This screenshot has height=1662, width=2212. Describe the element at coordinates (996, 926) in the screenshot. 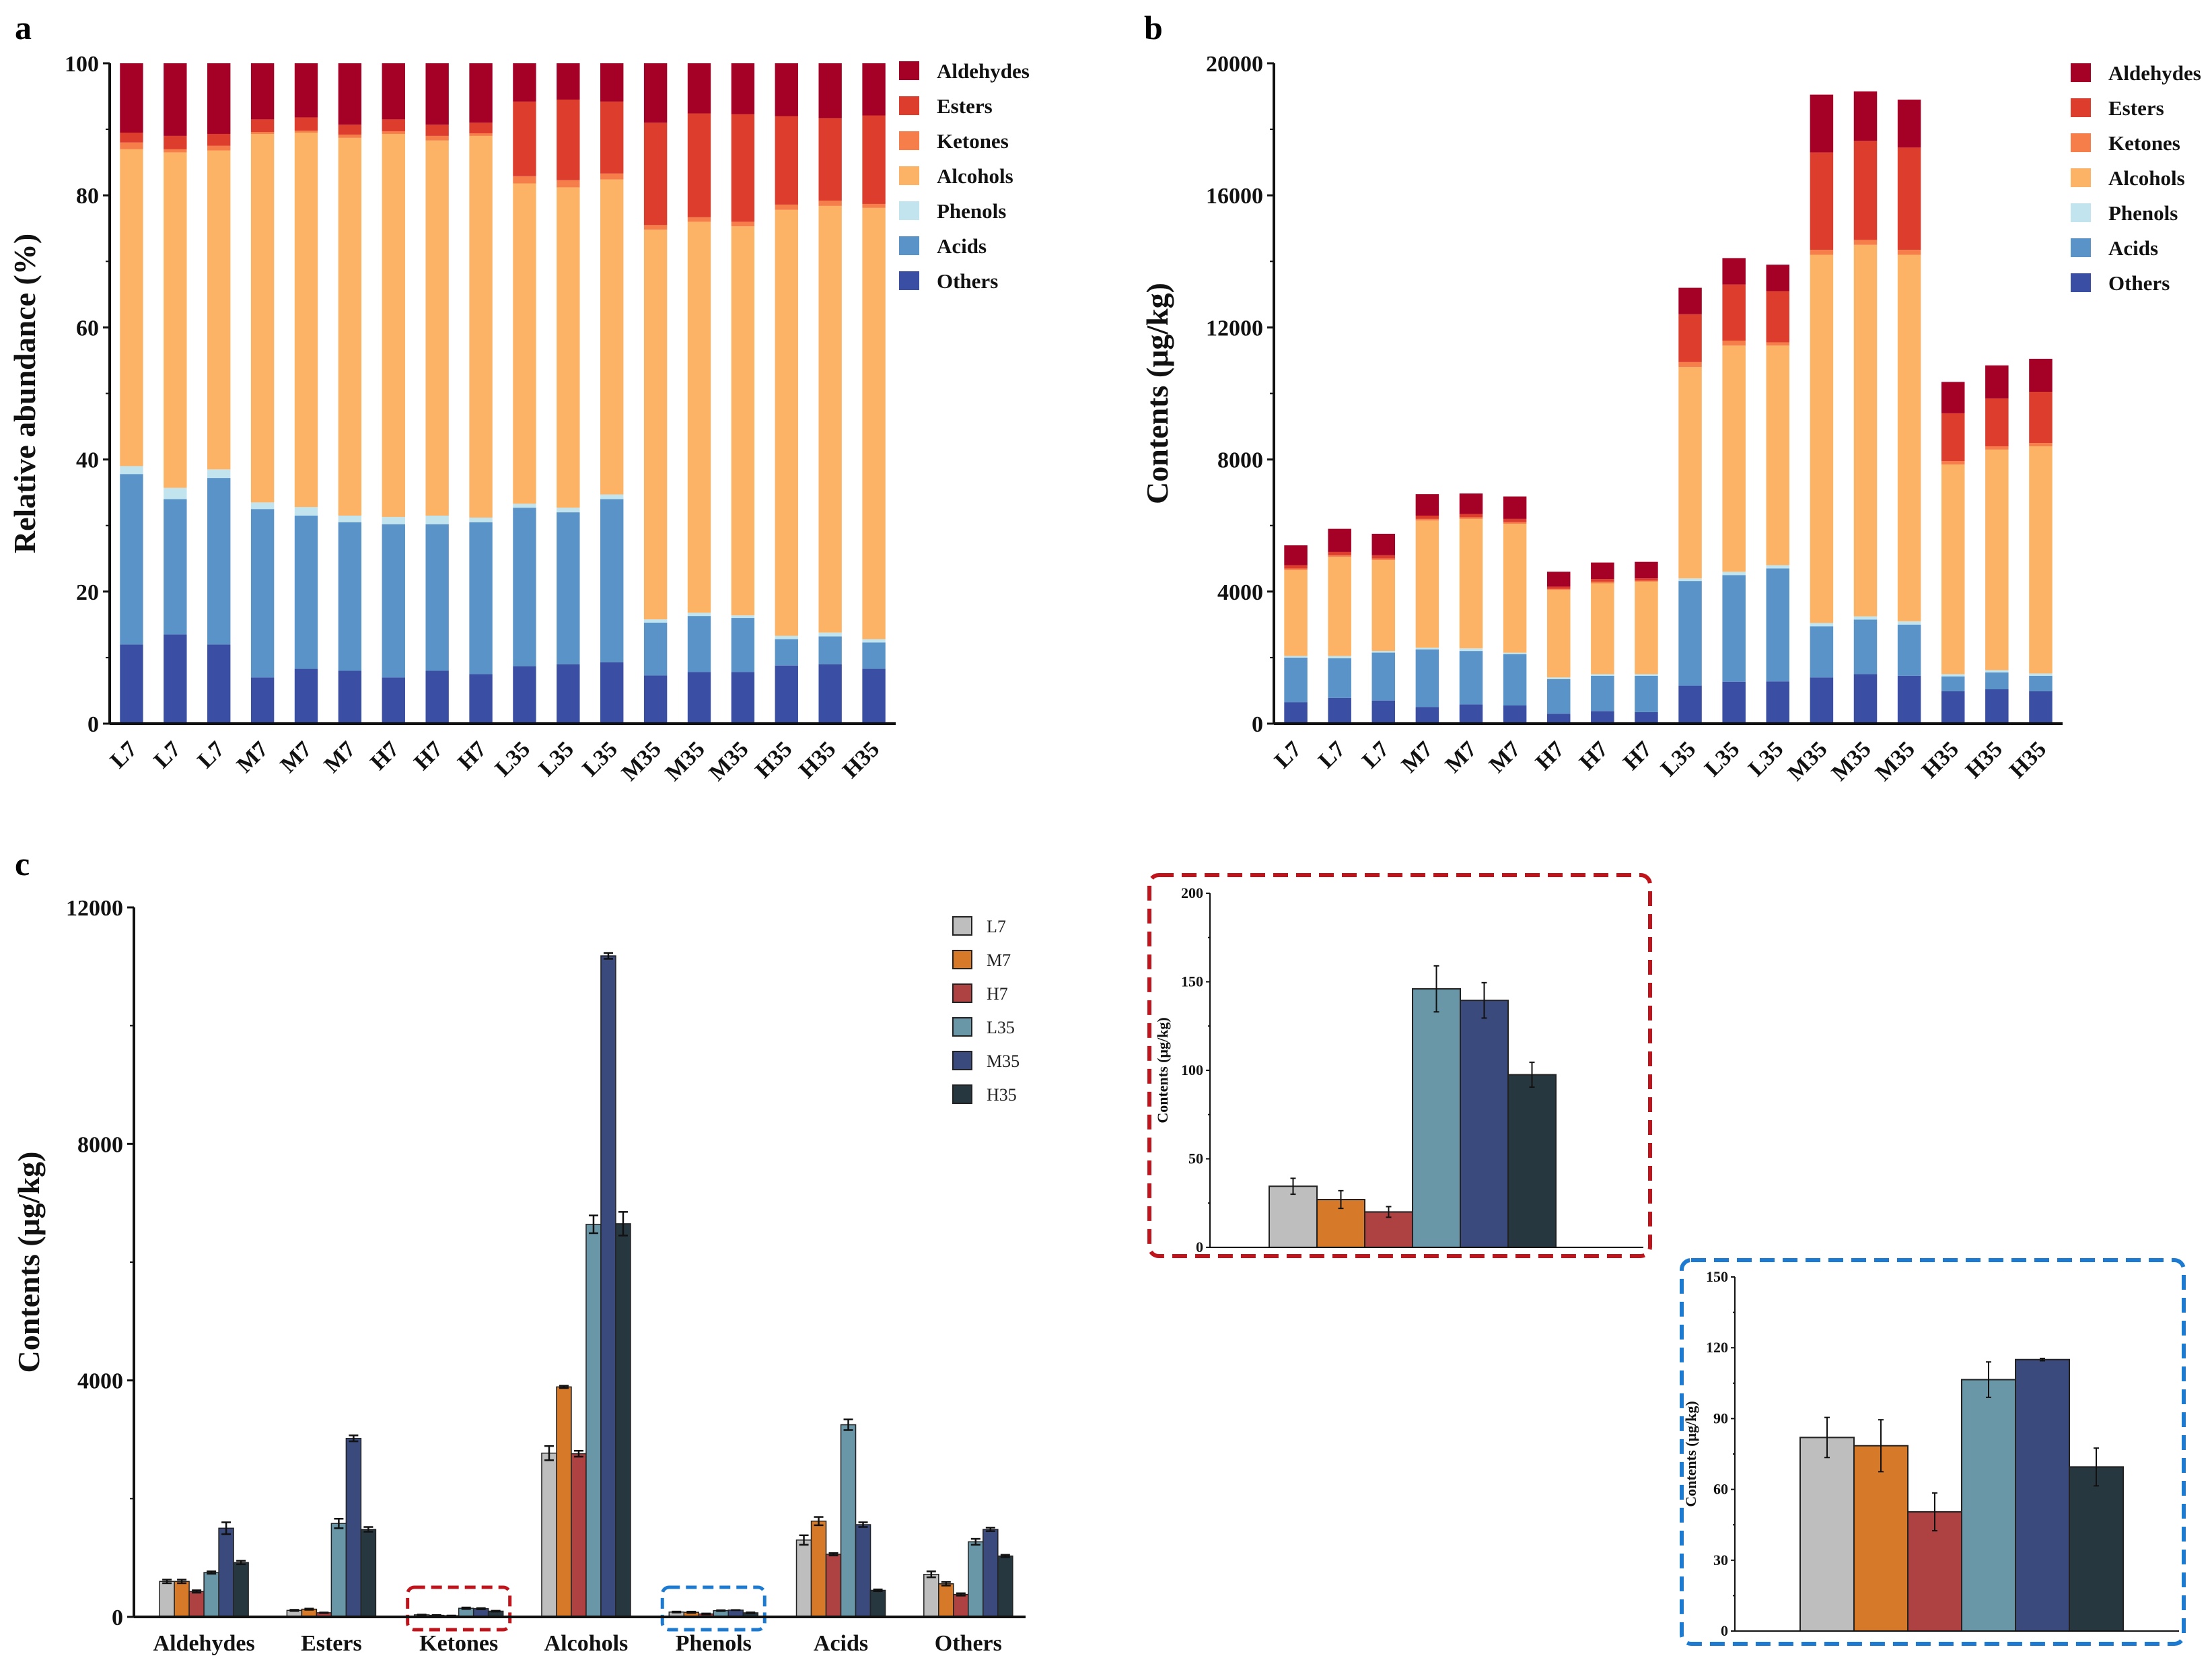

I see `legend-label: L7` at that location.